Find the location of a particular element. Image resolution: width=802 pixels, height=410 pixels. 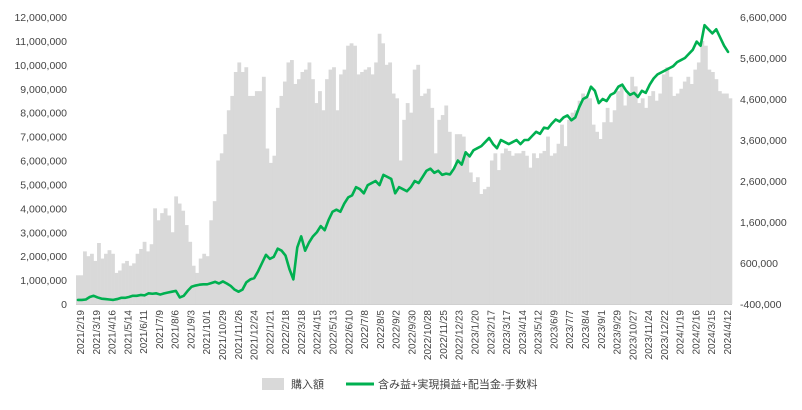

x-tick-label: 2021/5/14 is located at coordinates (128, 332).